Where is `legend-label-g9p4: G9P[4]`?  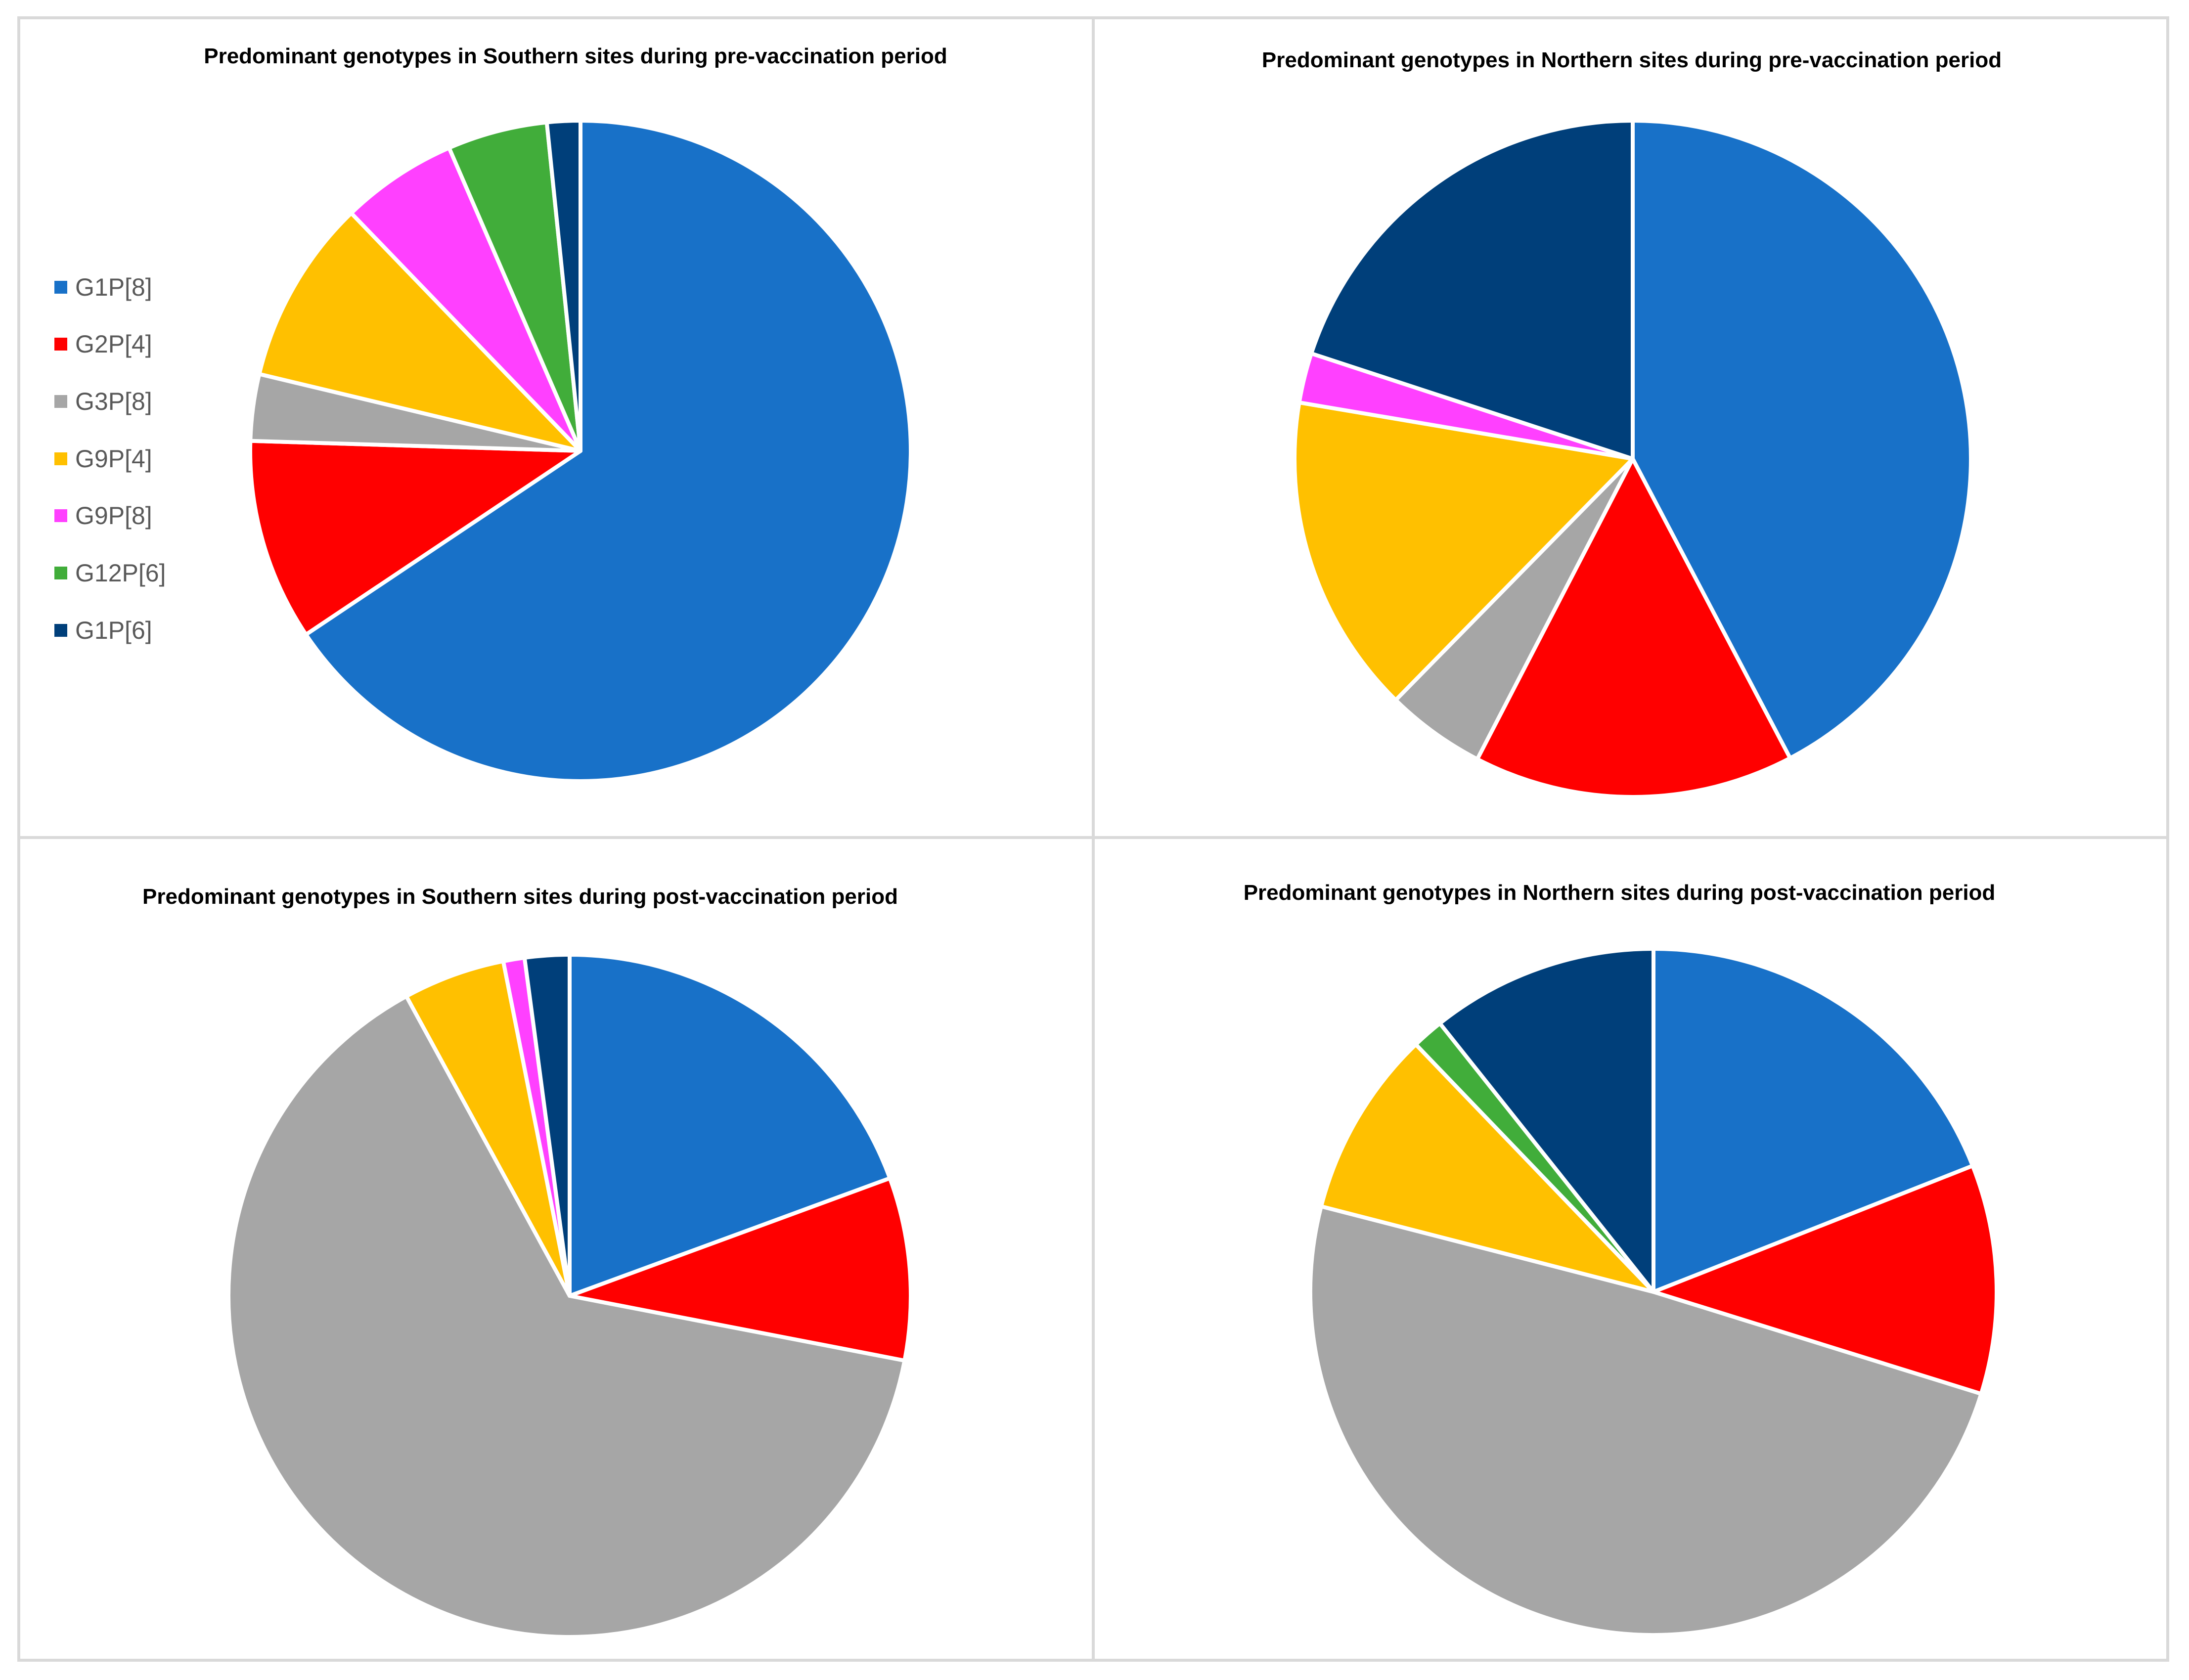
legend-label-g9p4: G9P[4] is located at coordinates (113, 459).